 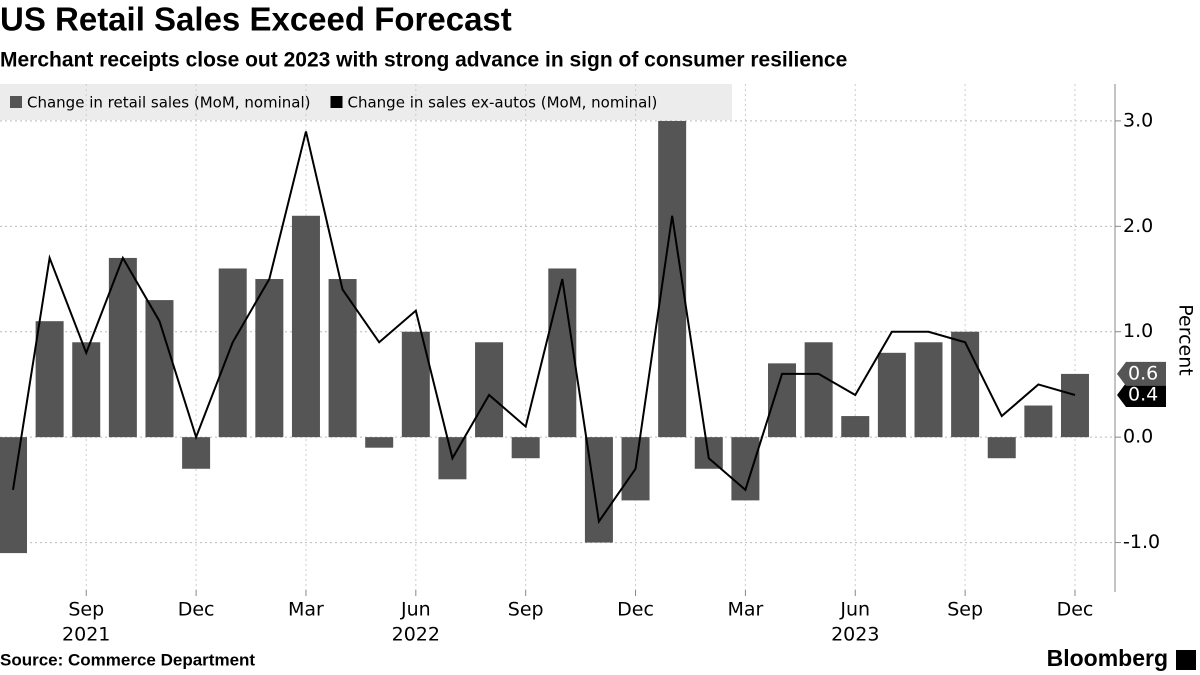 What do you see at coordinates (1141, 542) in the screenshot?
I see `y-tick-label: -1.0` at bounding box center [1141, 542].